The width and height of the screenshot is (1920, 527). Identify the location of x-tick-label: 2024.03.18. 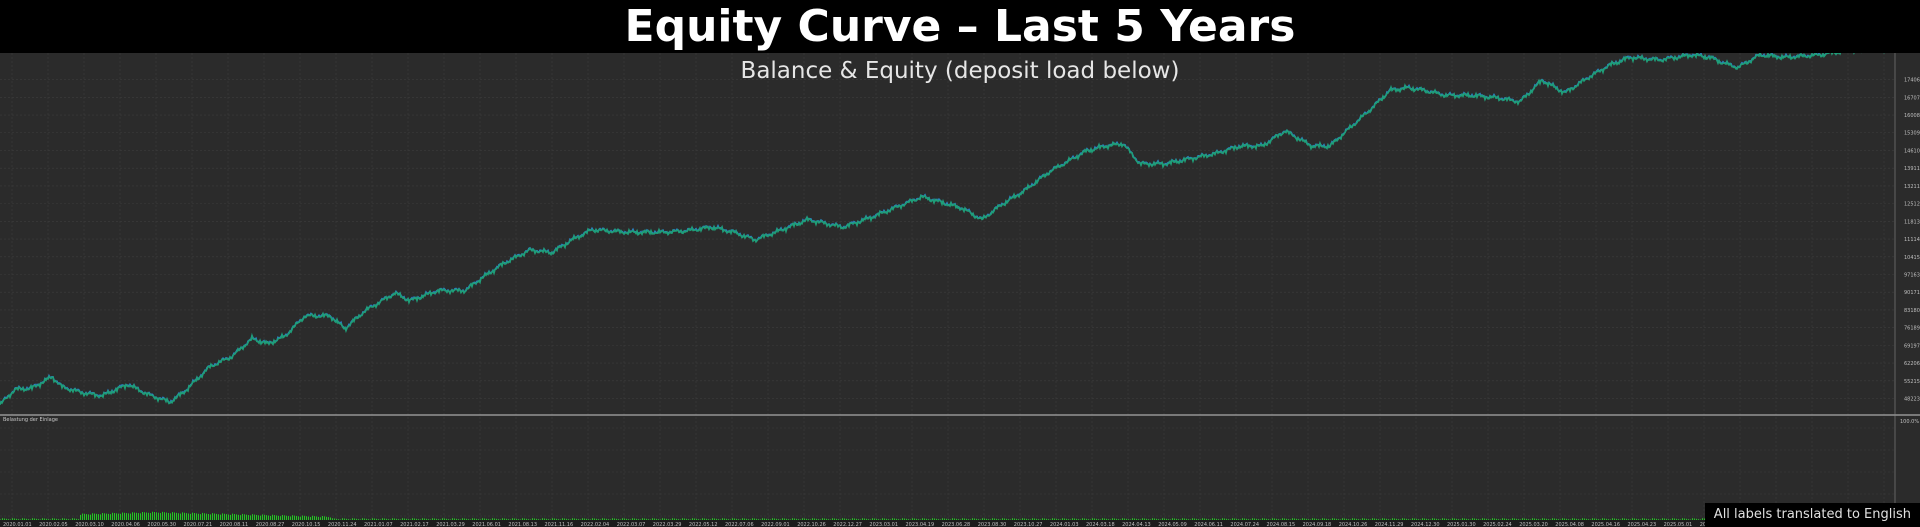
(1100, 524).